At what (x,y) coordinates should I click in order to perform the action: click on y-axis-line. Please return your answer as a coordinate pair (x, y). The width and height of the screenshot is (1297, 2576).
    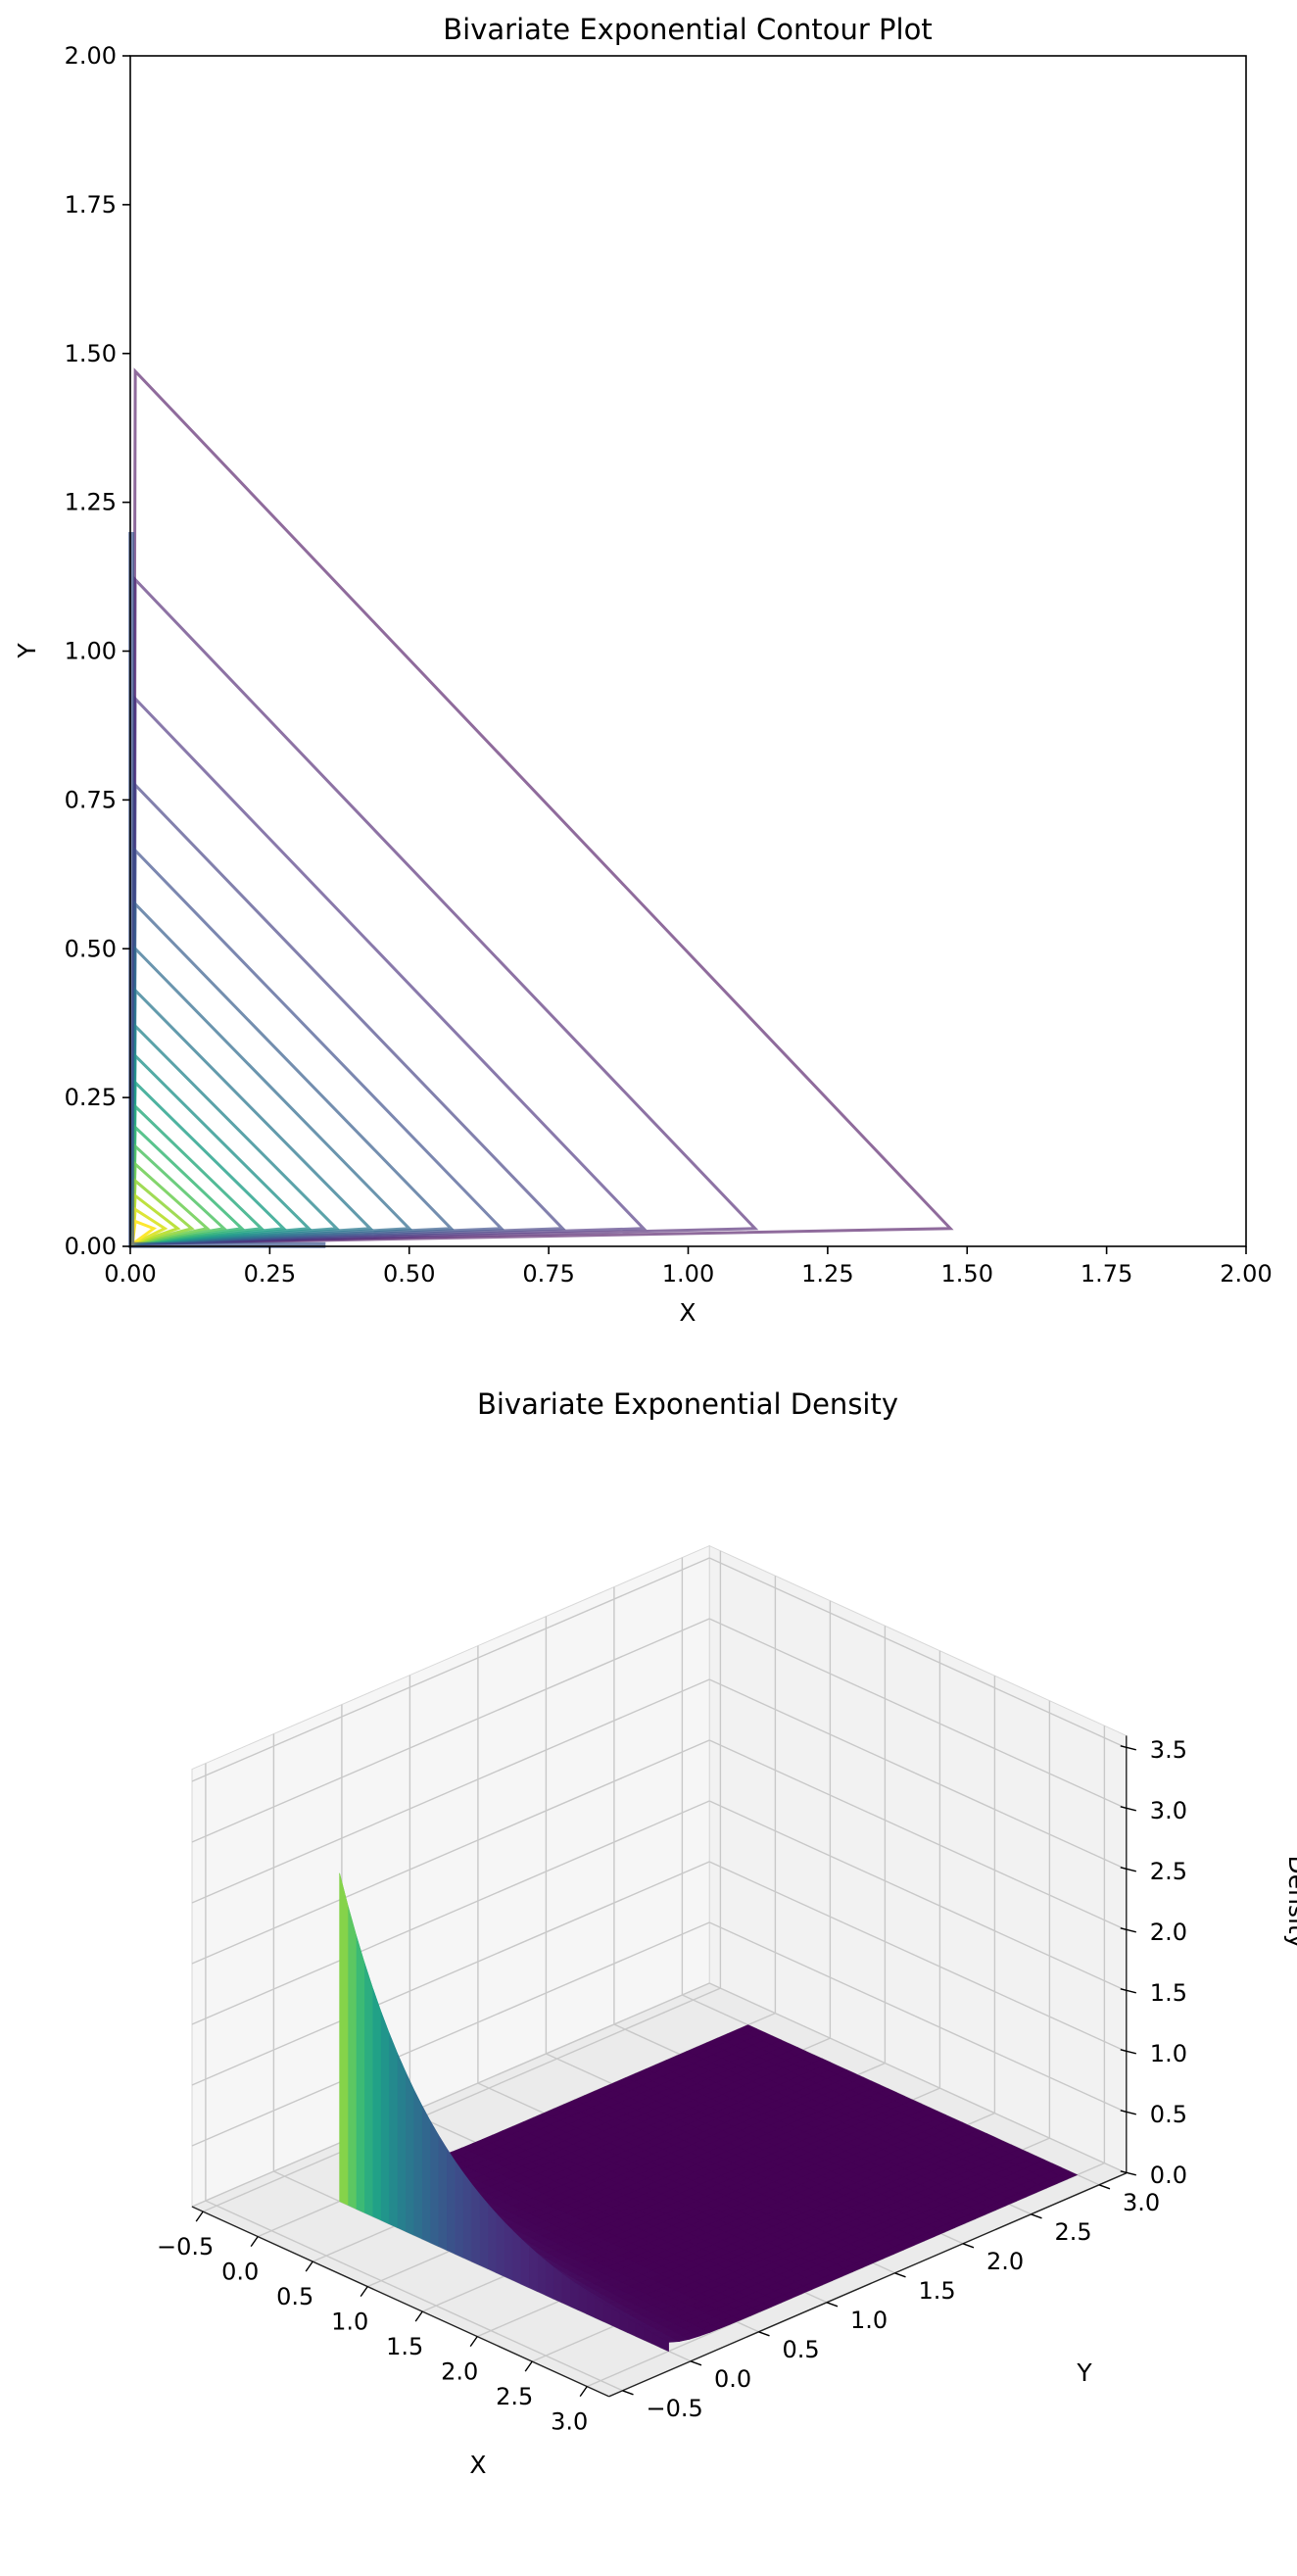
    Looking at the image, I should click on (868, 2285).